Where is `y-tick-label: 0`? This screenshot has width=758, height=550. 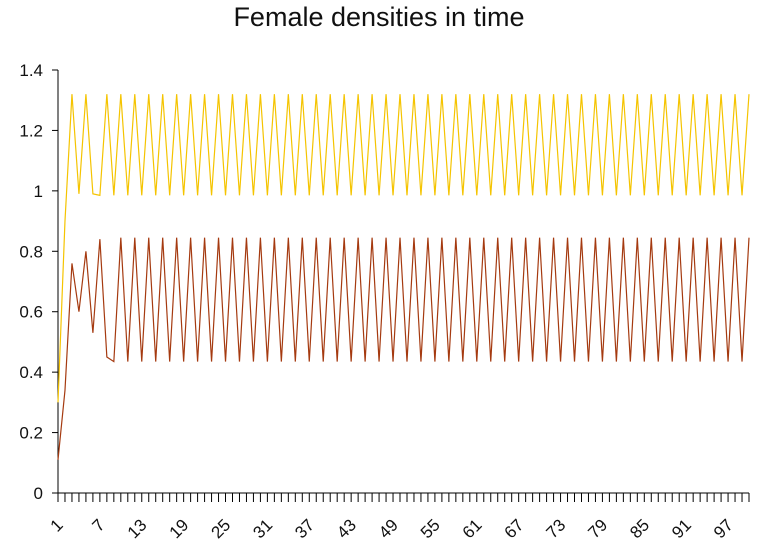 y-tick-label: 0 is located at coordinates (38, 493).